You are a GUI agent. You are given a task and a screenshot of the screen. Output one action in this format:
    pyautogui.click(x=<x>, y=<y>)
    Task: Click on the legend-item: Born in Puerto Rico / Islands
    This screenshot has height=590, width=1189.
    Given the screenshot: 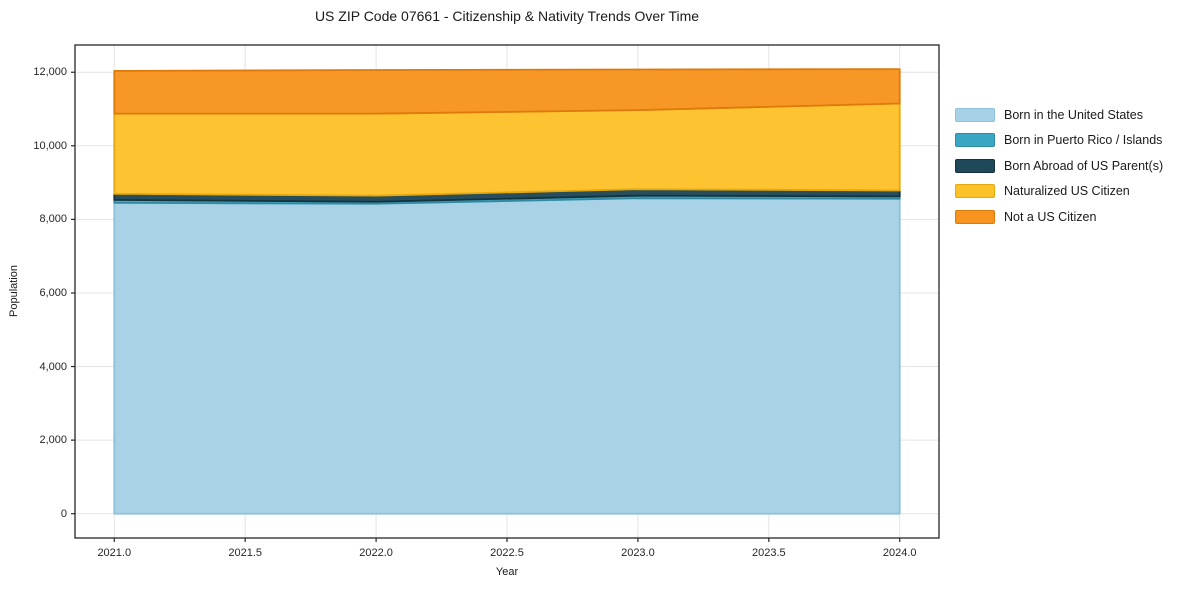 What is the action you would take?
    pyautogui.click(x=1059, y=141)
    